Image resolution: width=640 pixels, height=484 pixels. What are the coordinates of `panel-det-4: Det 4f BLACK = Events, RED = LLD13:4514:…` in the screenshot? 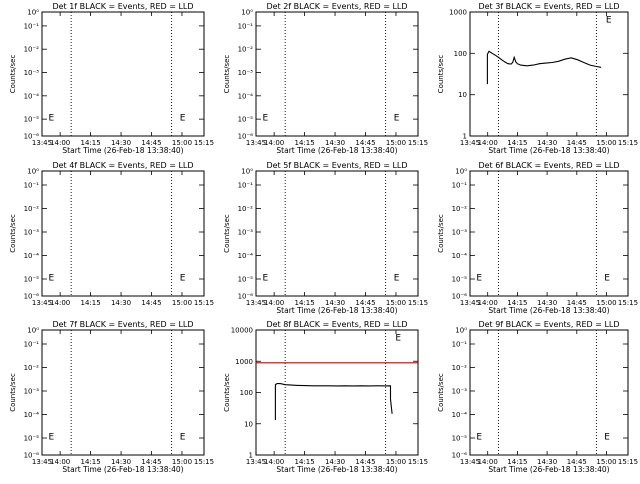 It's located at (111, 234).